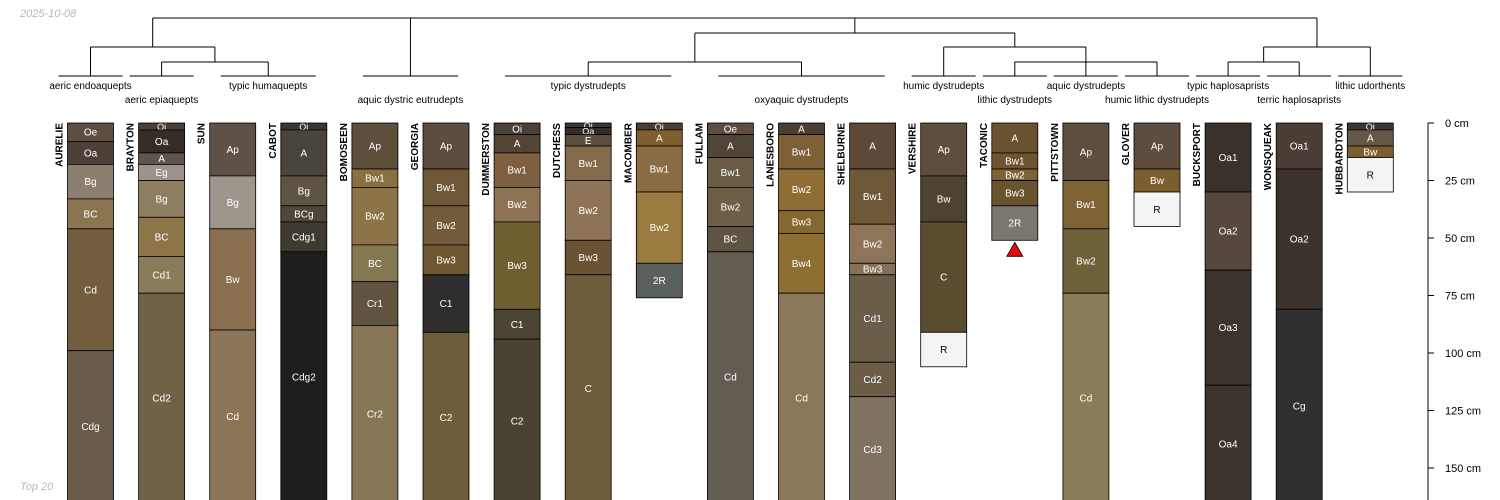 The image size is (1500, 500). I want to click on profile-name: FULLAM, so click(699, 143).